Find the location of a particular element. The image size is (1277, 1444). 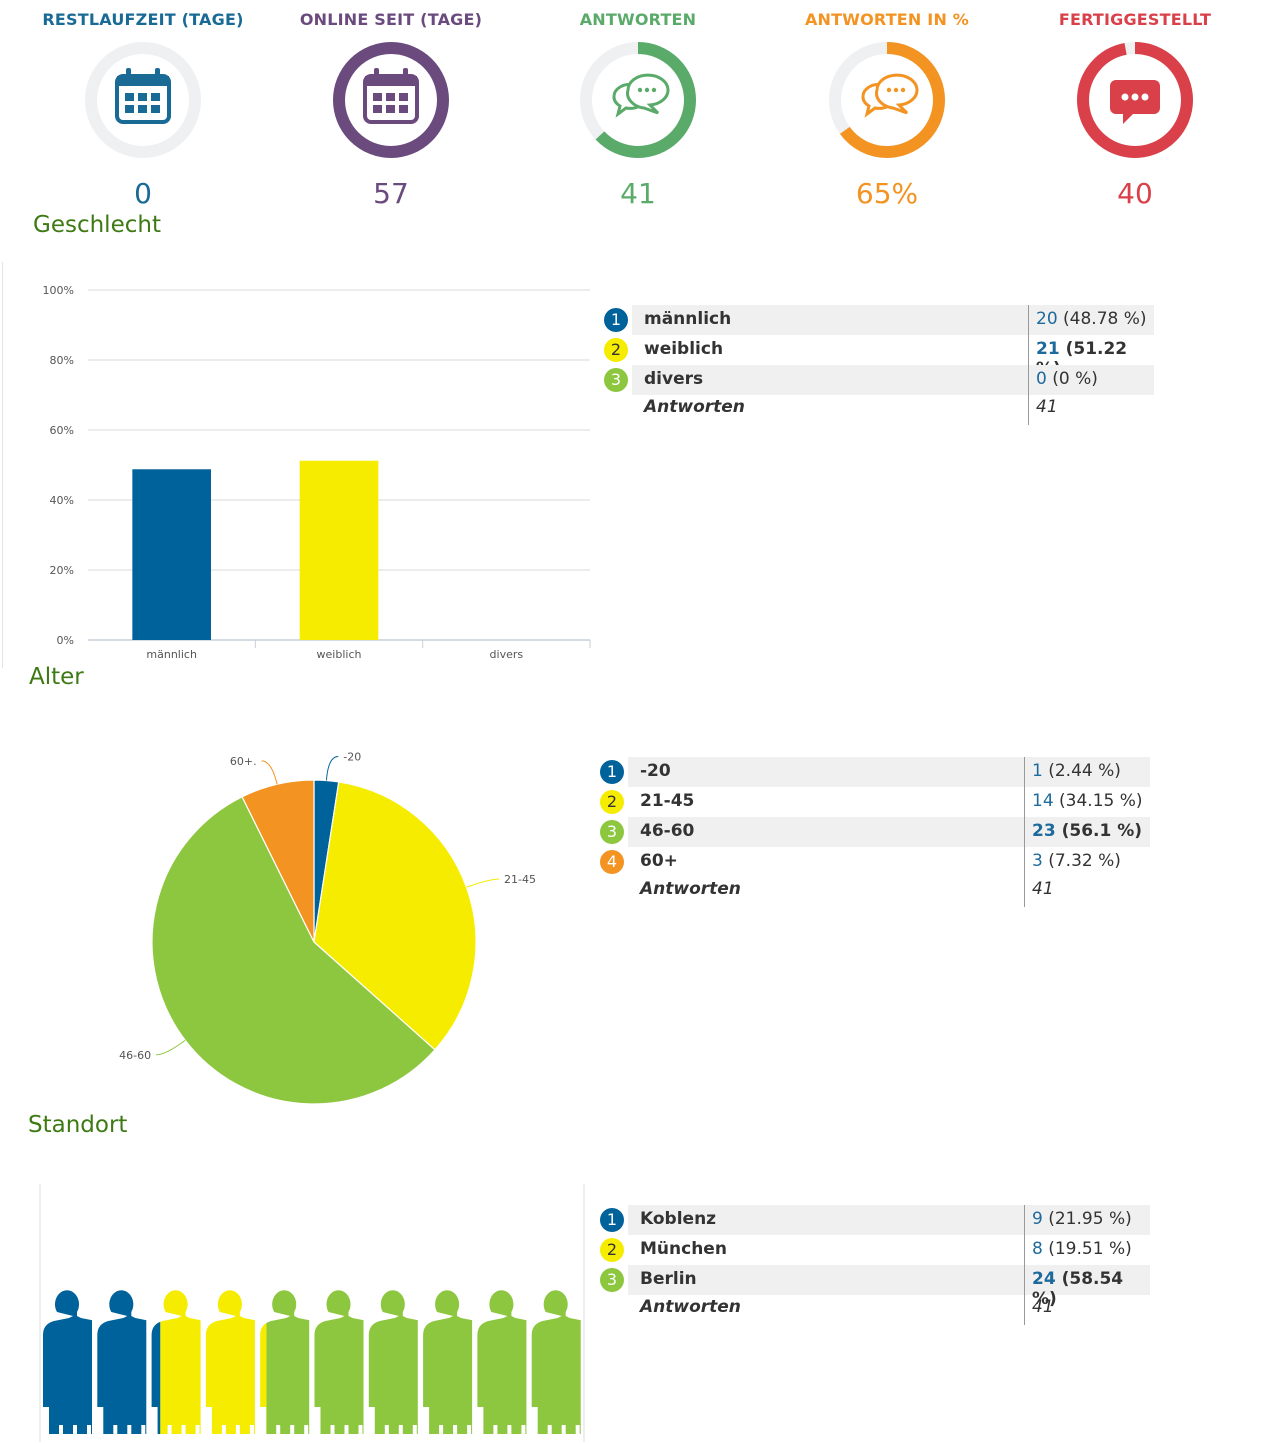

y-tick-label: 40% is located at coordinates (62, 500).